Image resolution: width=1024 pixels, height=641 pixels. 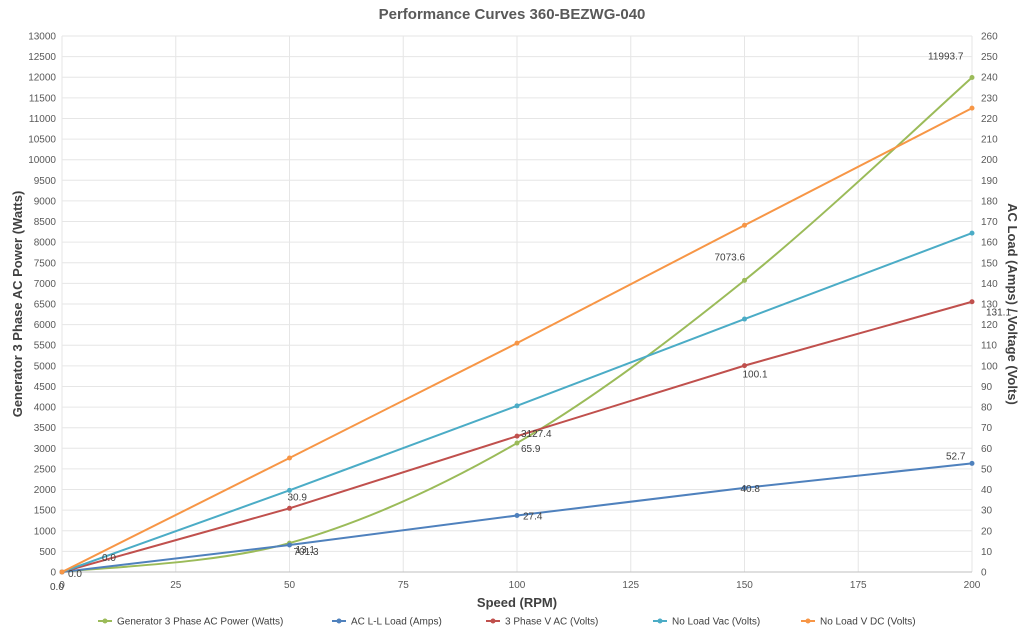 What do you see at coordinates (176, 585) in the screenshot?
I see `x-tick-label: 25` at bounding box center [176, 585].